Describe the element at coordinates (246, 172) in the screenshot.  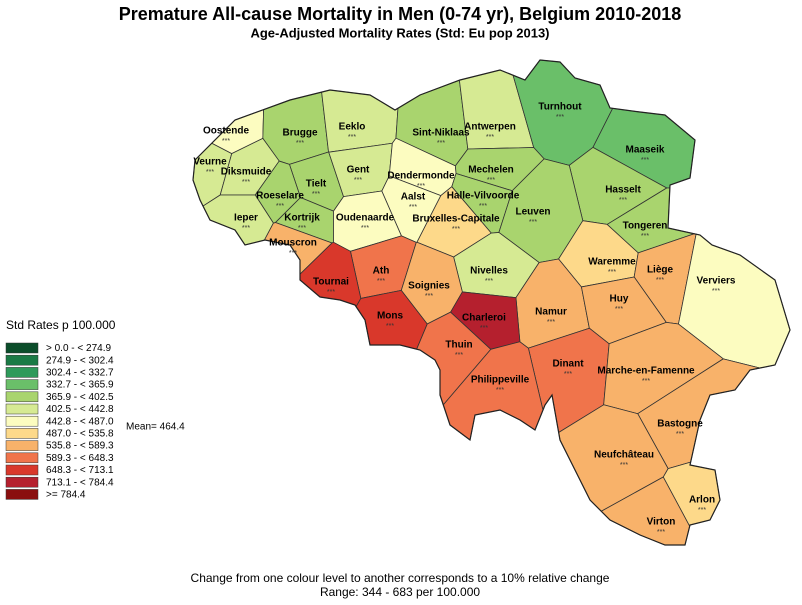
I see `region-label: Diksmuide` at that location.